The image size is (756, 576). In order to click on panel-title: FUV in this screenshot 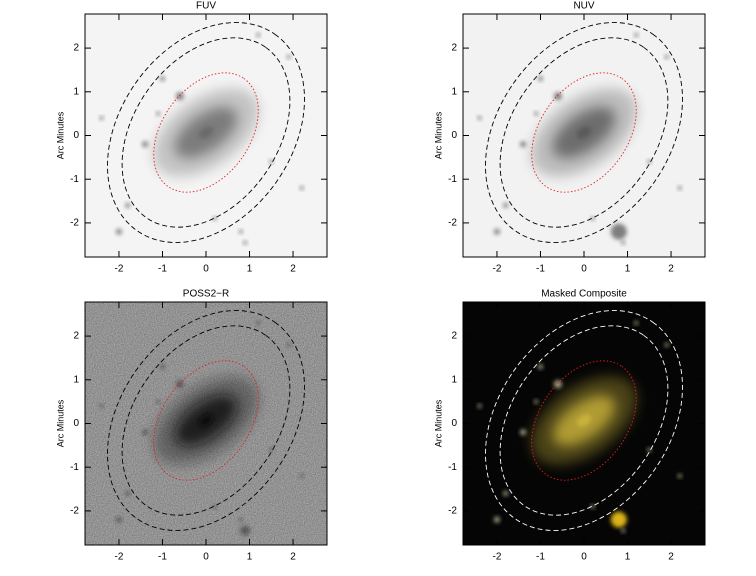, I will do `click(206, 6)`.